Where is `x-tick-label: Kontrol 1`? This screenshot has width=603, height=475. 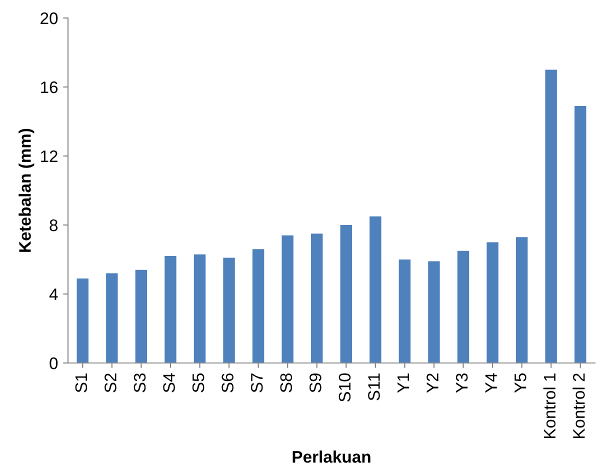
x-tick-label: Kontrol 1 is located at coordinates (549, 406).